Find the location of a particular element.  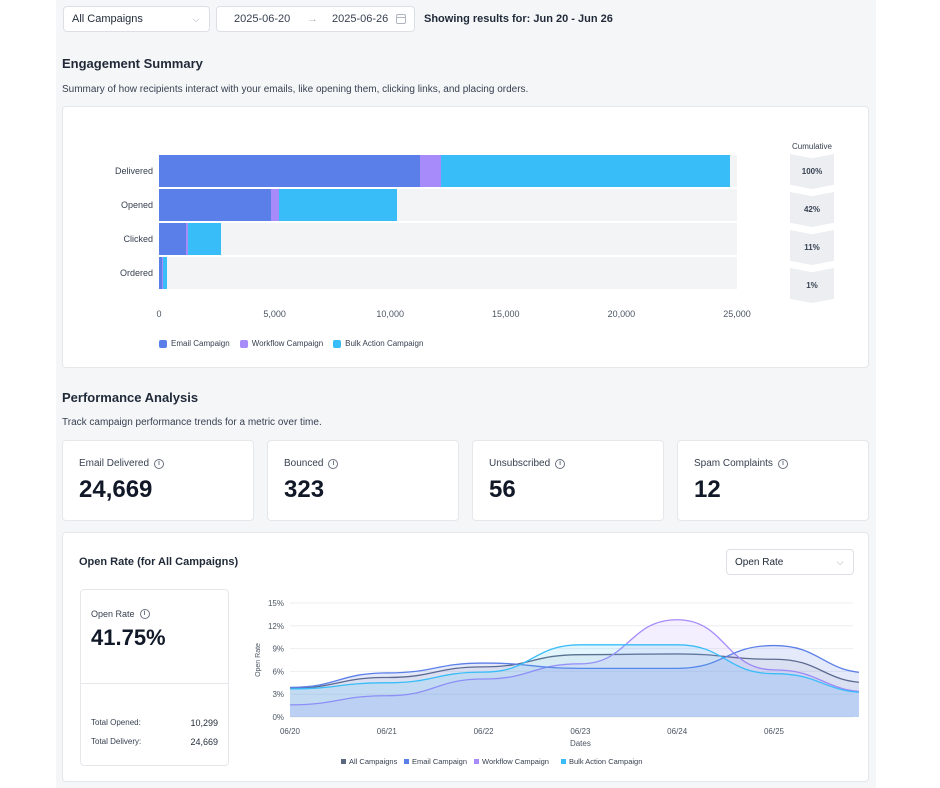

metric-select-value: Open Rate is located at coordinates (759, 562).